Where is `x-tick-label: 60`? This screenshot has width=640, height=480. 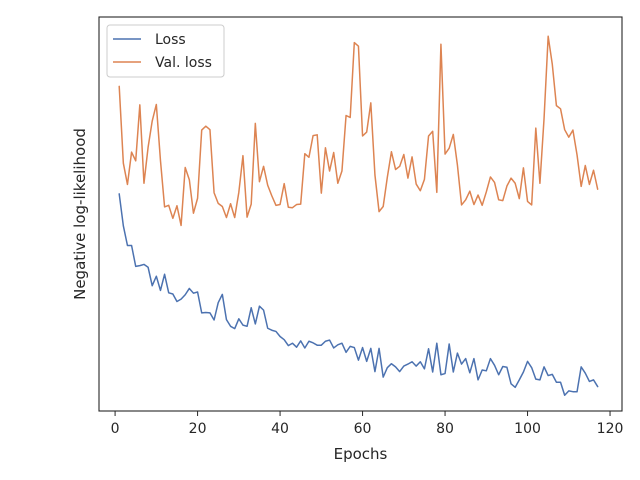 x-tick-label: 60 is located at coordinates (363, 429).